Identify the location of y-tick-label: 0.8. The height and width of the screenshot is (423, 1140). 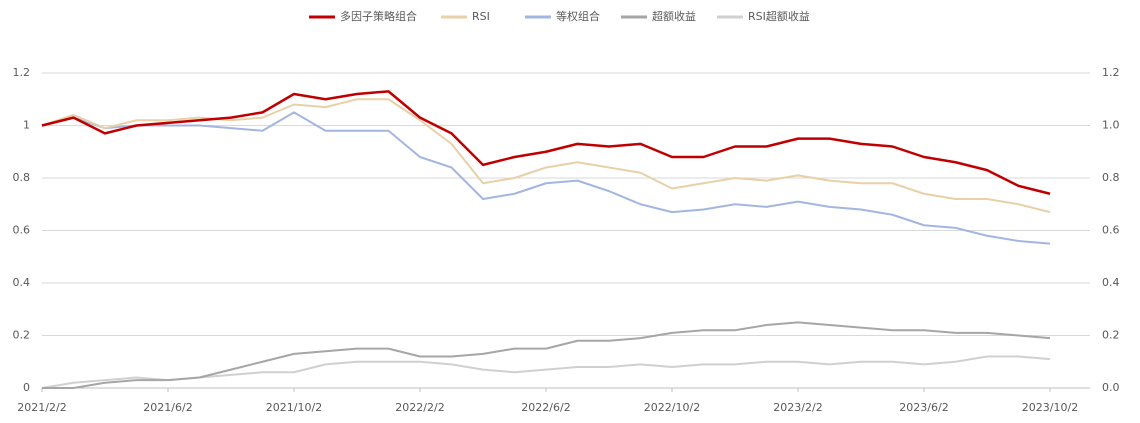
(22, 177).